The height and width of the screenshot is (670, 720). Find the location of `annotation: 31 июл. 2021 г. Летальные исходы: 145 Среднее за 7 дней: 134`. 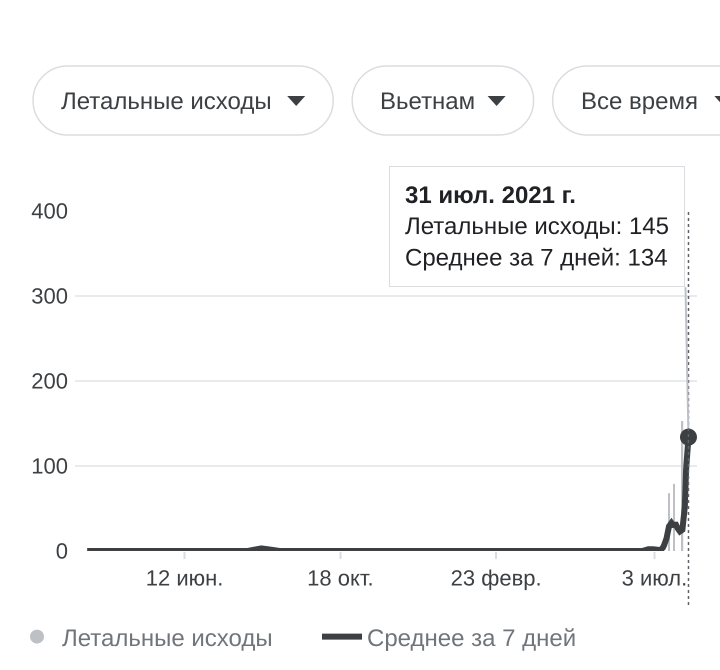

annotation: 31 июл. 2021 г. Летальные исходы: 145 Среднее за 7 дней: 134 is located at coordinates (537, 227).